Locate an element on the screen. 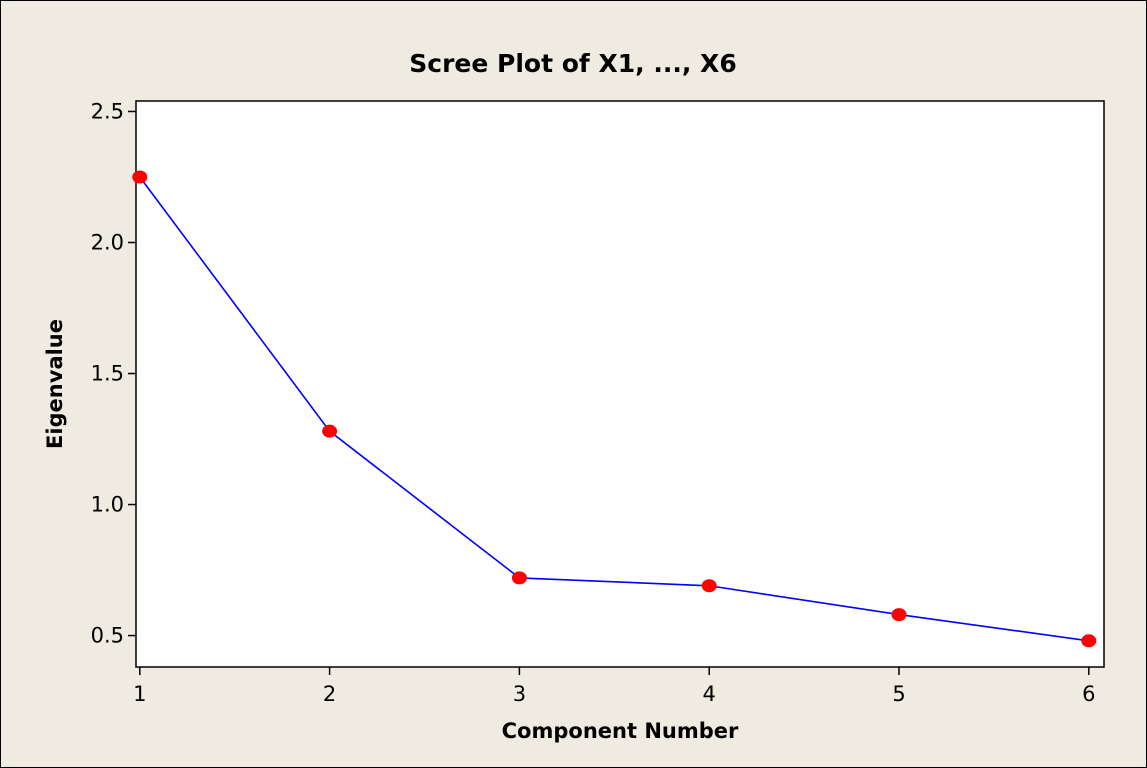  x-tick-label: 2 is located at coordinates (329, 694).